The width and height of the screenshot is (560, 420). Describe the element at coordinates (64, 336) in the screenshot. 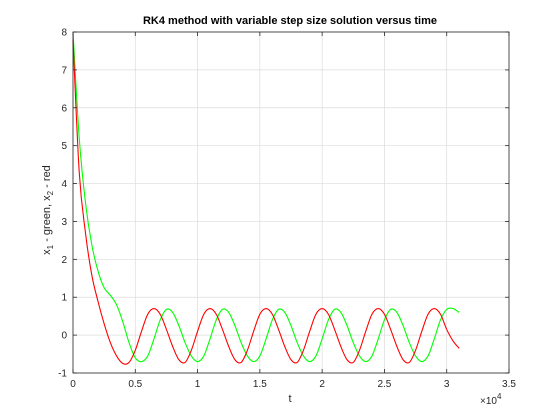

I see `y-tick-label: 0` at that location.